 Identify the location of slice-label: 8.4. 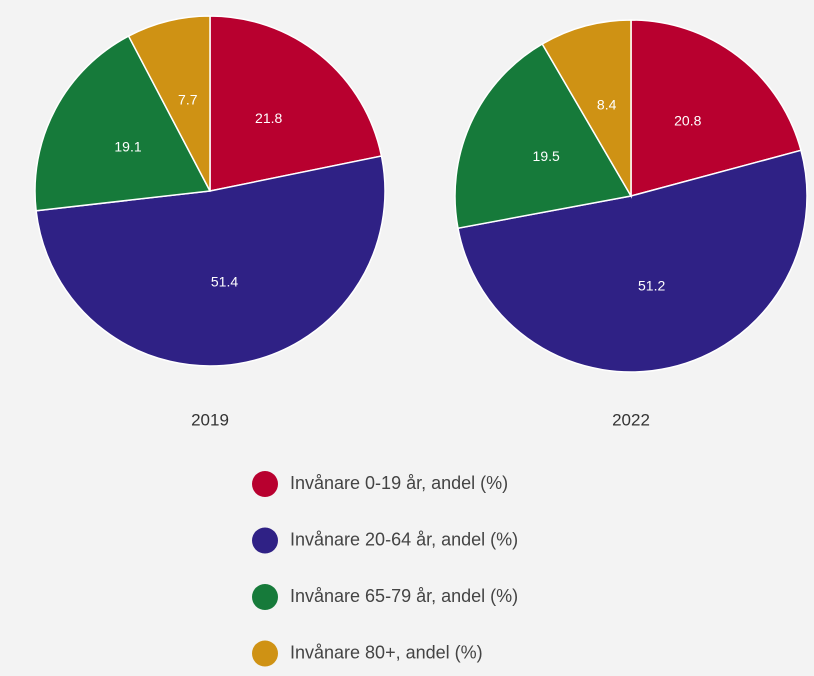
(607, 105).